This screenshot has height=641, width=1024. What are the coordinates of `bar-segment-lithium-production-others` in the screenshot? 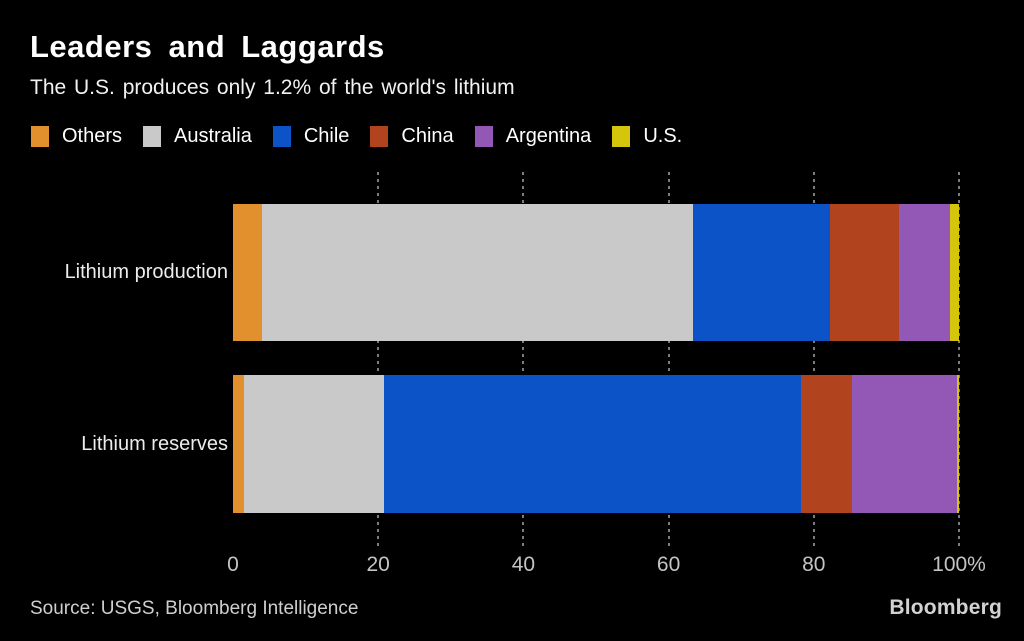 It's located at (248, 272).